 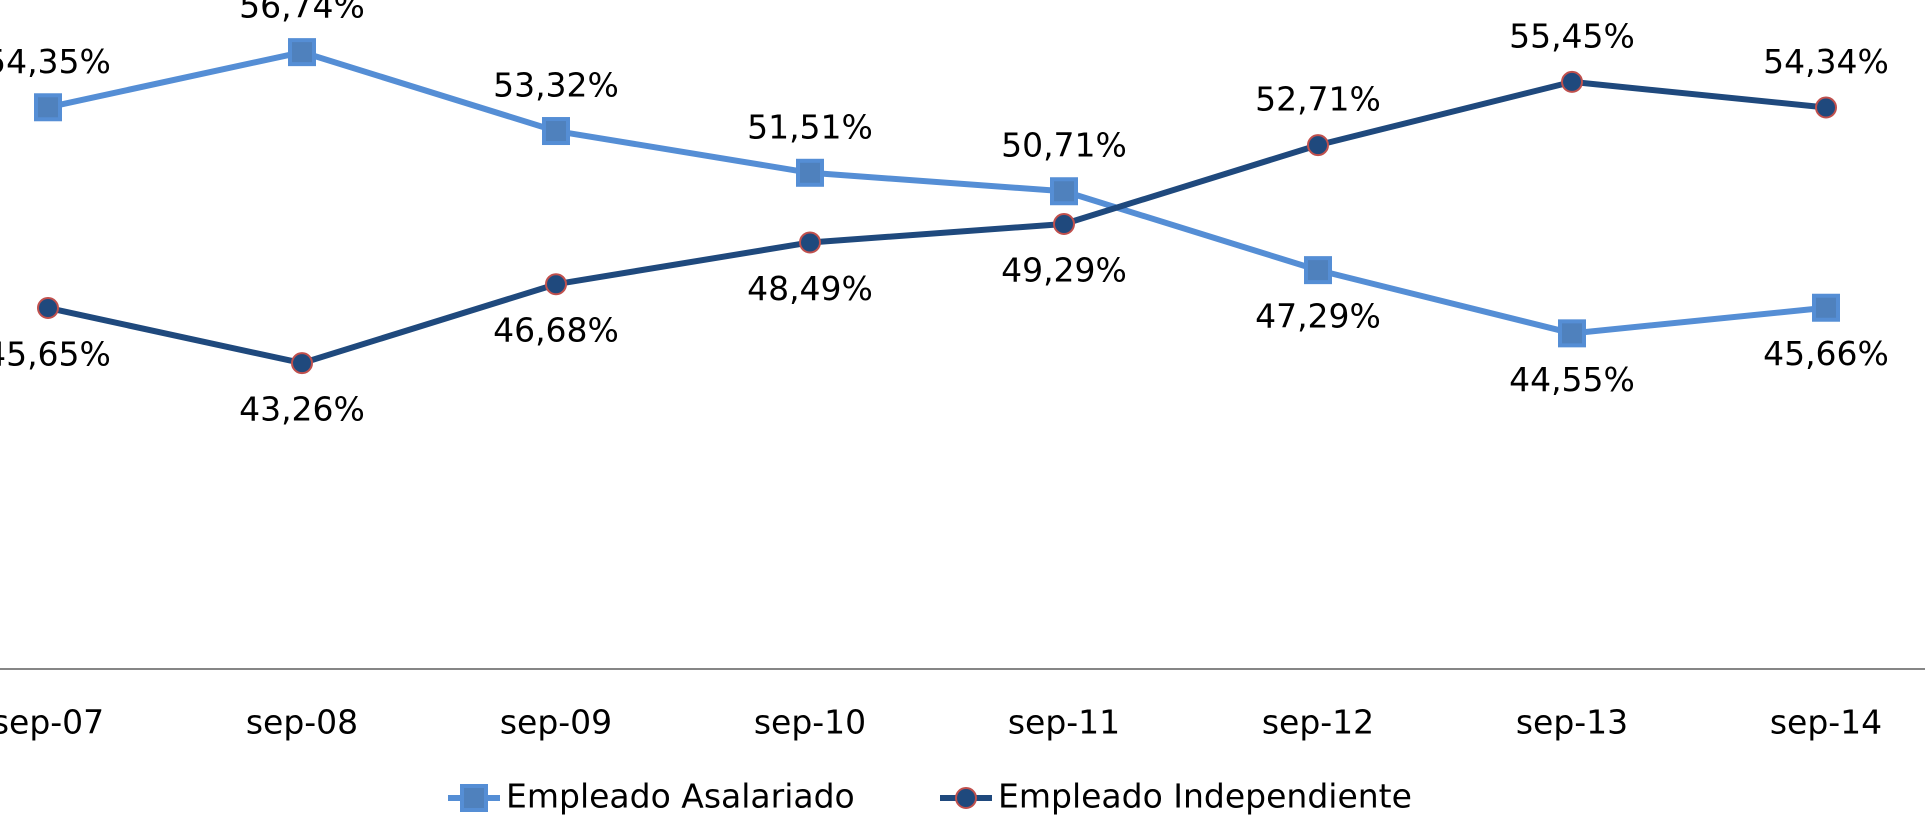 What do you see at coordinates (680, 796) in the screenshot?
I see `legend-label: Empleado Asalariado` at bounding box center [680, 796].